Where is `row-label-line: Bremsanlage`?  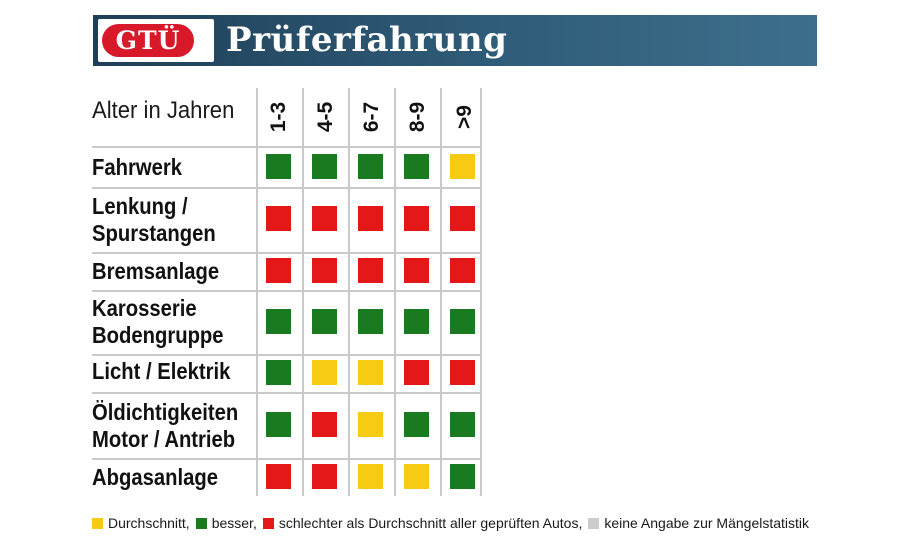
row-label-line: Bremsanlage is located at coordinates (156, 271).